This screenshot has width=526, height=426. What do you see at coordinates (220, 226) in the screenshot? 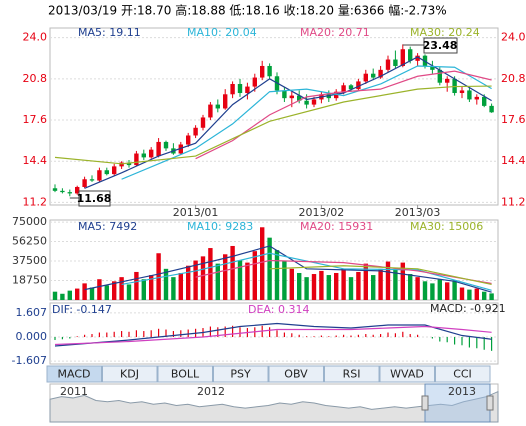
I see `legend-entry: MA10: 9283` at bounding box center [220, 226].